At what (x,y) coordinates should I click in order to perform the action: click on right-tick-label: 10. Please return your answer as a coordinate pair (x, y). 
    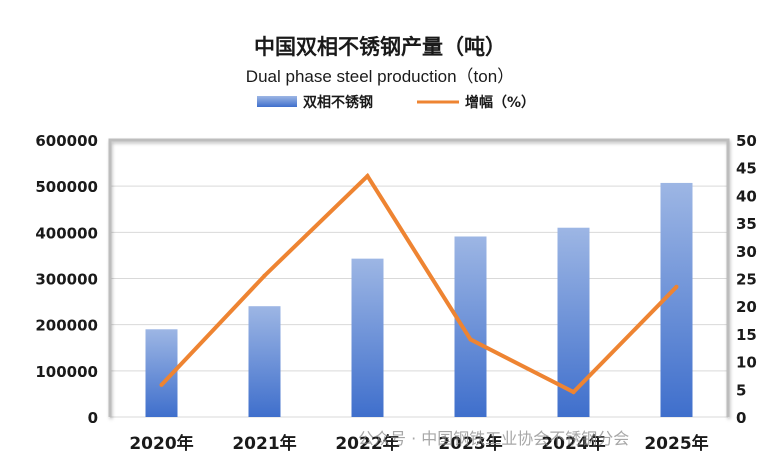
    Looking at the image, I should click on (746, 363).